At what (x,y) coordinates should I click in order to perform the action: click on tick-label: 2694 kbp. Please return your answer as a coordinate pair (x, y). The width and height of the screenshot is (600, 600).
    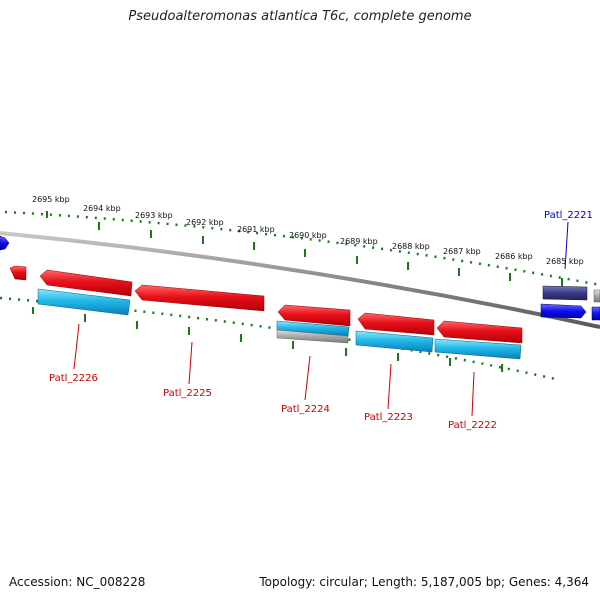
    Looking at the image, I should click on (102, 208).